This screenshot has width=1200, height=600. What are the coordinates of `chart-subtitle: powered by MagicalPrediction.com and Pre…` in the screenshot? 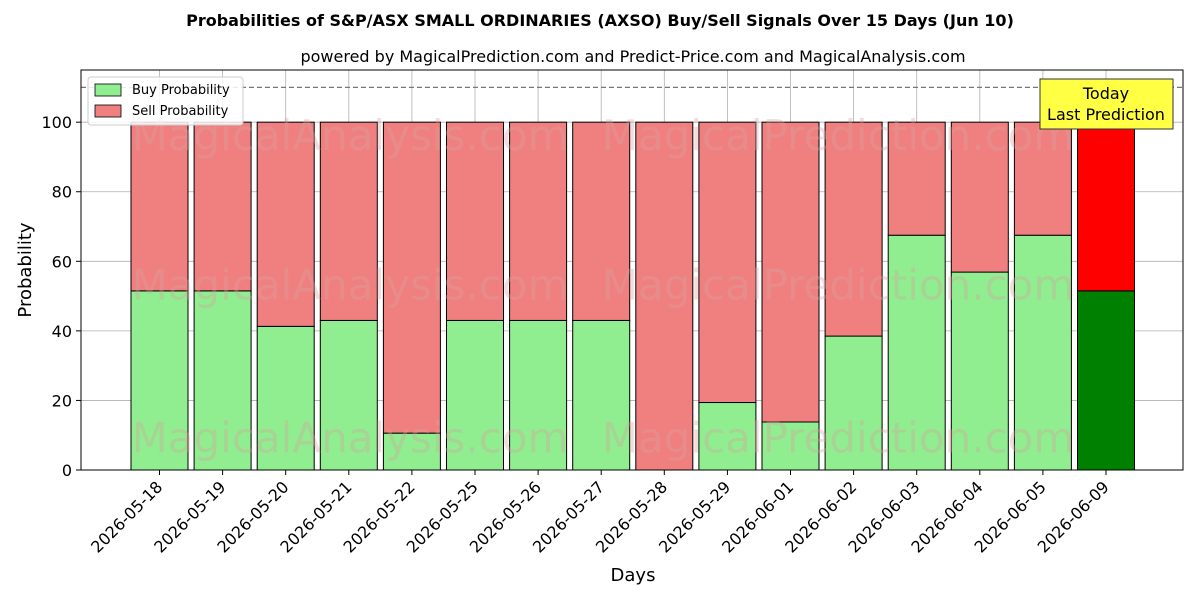 It's located at (632, 56).